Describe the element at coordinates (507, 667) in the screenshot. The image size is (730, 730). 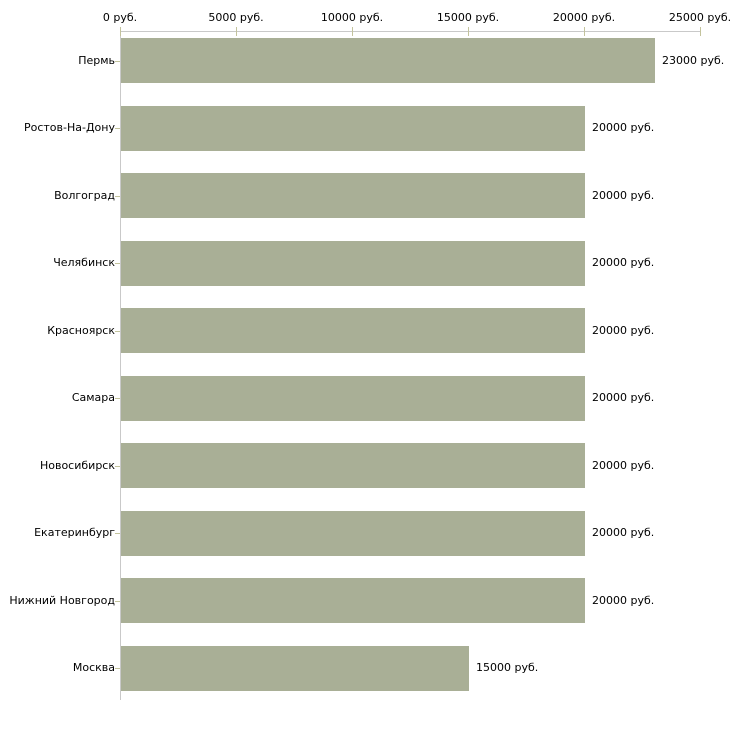
I see `value-label: 15000 руб.` at that location.